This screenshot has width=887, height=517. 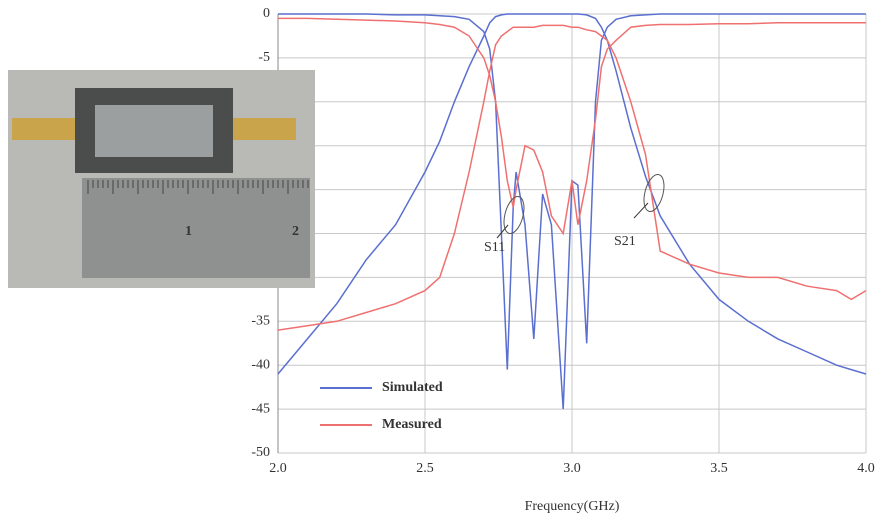 What do you see at coordinates (278, 468) in the screenshot?
I see `x-tick-label: 2.0` at bounding box center [278, 468].